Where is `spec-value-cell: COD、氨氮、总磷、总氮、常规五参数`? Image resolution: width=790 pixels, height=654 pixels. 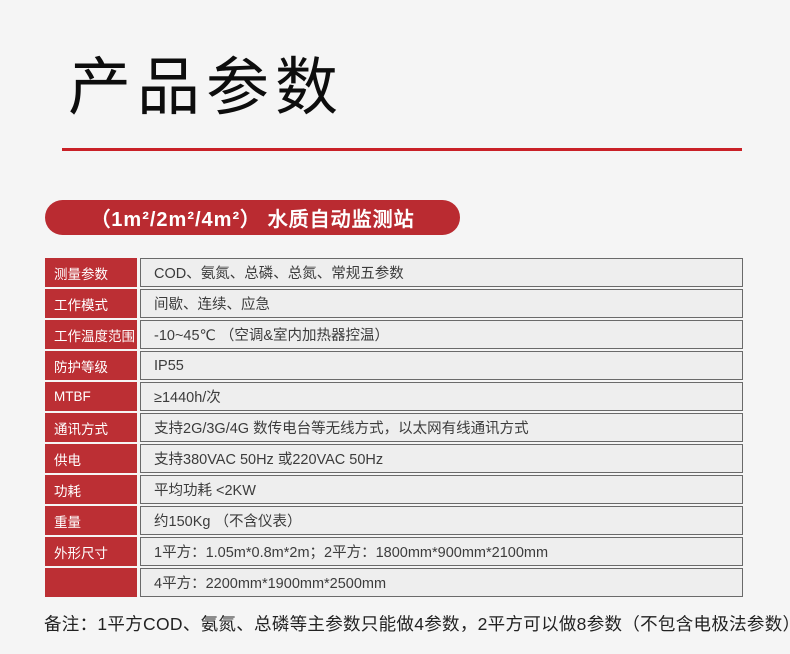 spec-value-cell: COD、氨氮、总磷、总氮、常规五参数 is located at coordinates (441, 272).